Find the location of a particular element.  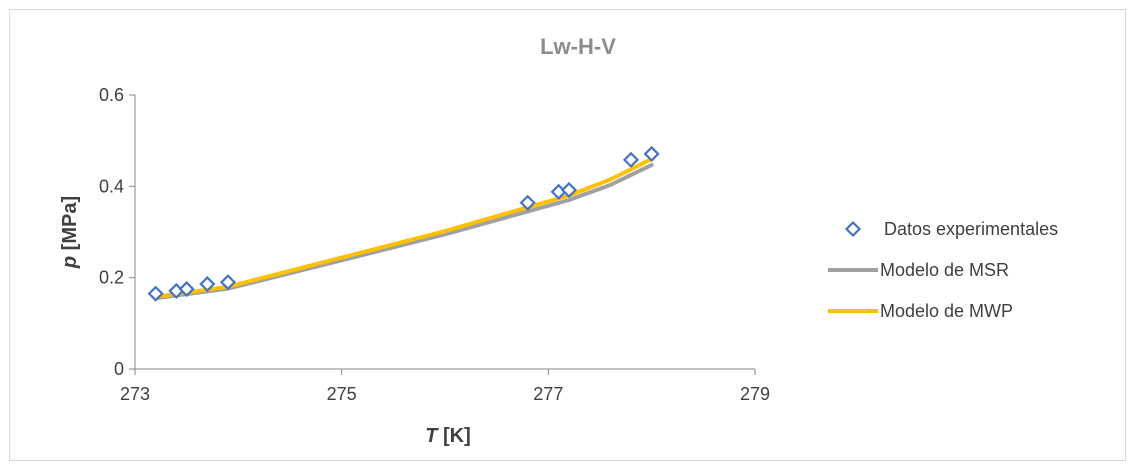

y-axis-label: p [MPa] is located at coordinates (70, 232).